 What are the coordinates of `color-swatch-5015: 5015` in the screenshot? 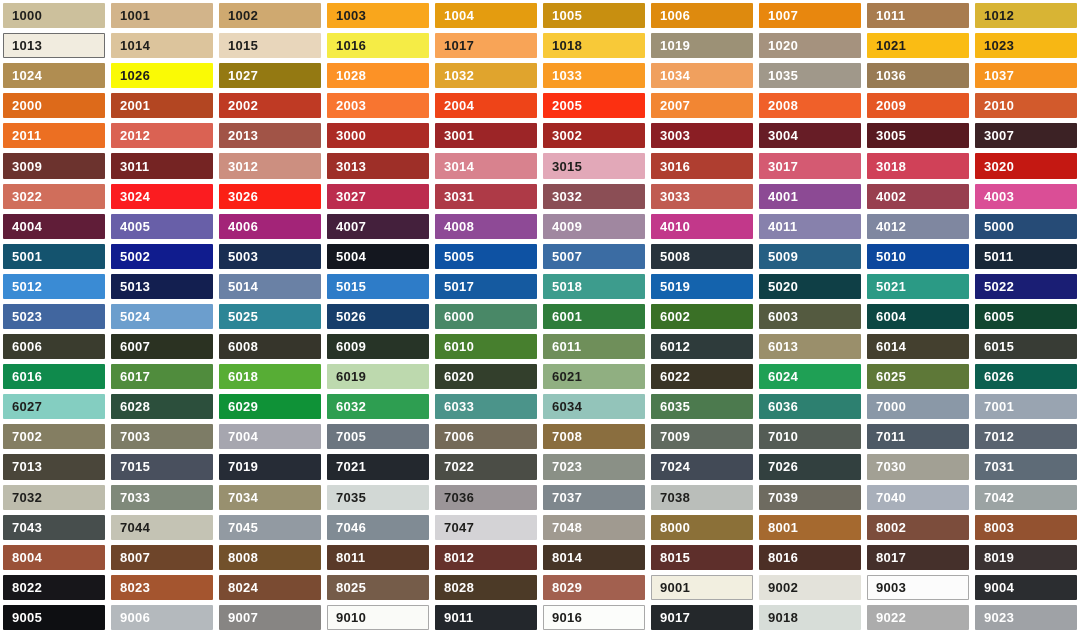 It's located at (378, 286).